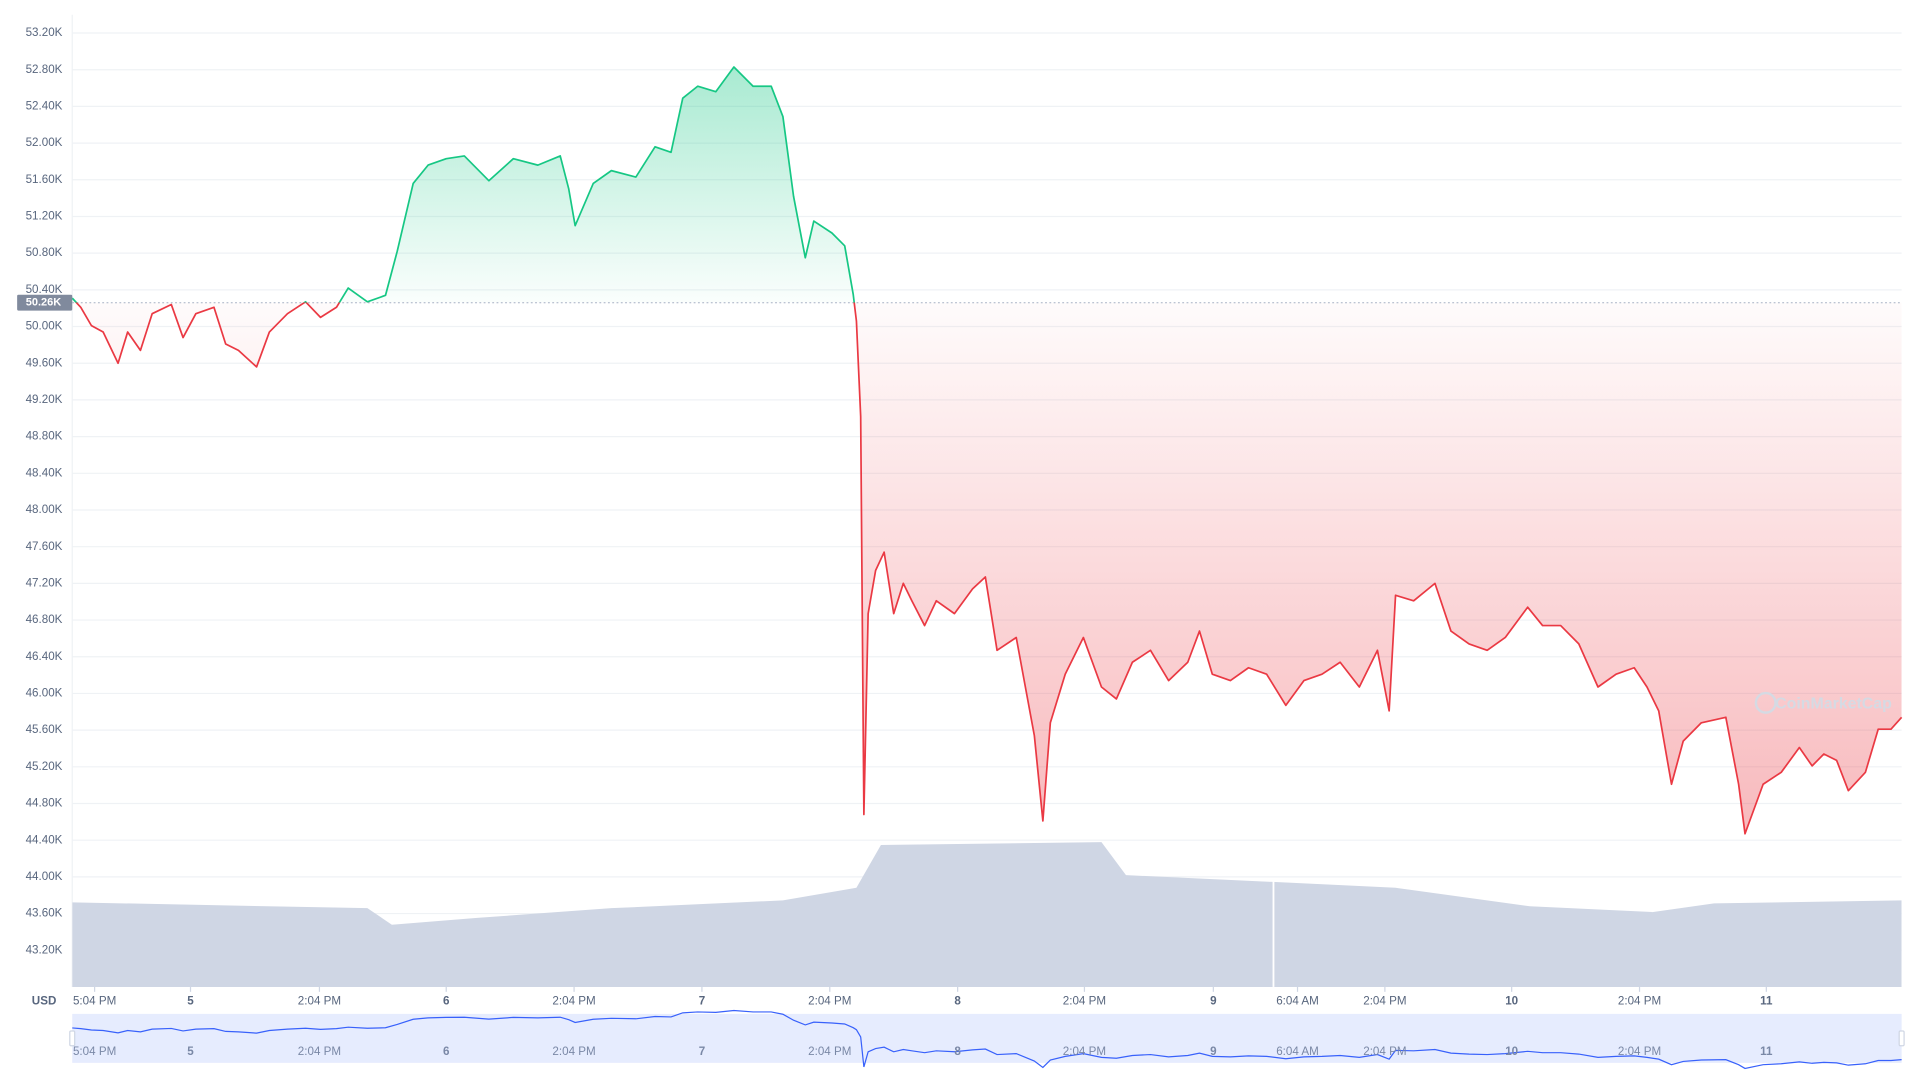 Image resolution: width=1920 pixels, height=1080 pixels. What do you see at coordinates (44, 546) in the screenshot?
I see `y-tick-label: 47.60K` at bounding box center [44, 546].